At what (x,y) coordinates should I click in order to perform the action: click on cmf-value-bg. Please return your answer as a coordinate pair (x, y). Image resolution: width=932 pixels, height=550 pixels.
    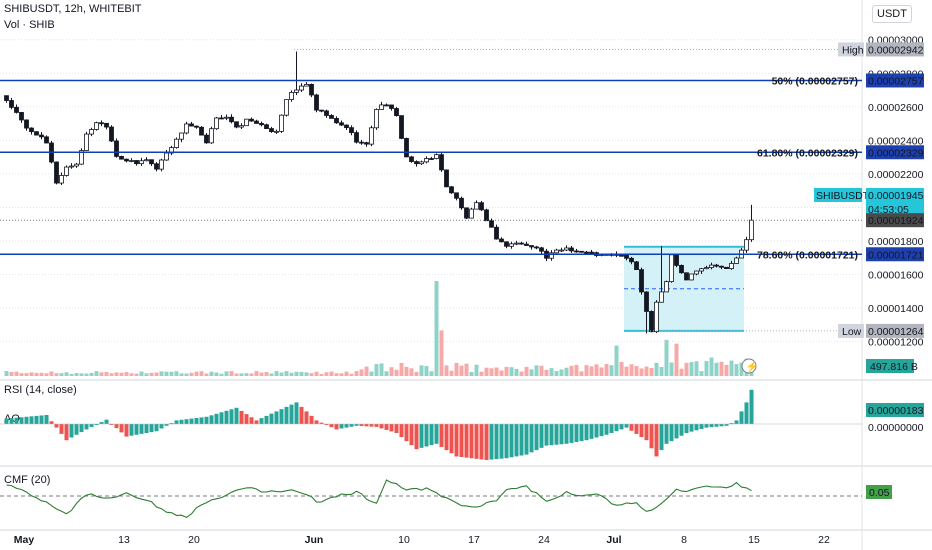
    Looking at the image, I should click on (879, 492).